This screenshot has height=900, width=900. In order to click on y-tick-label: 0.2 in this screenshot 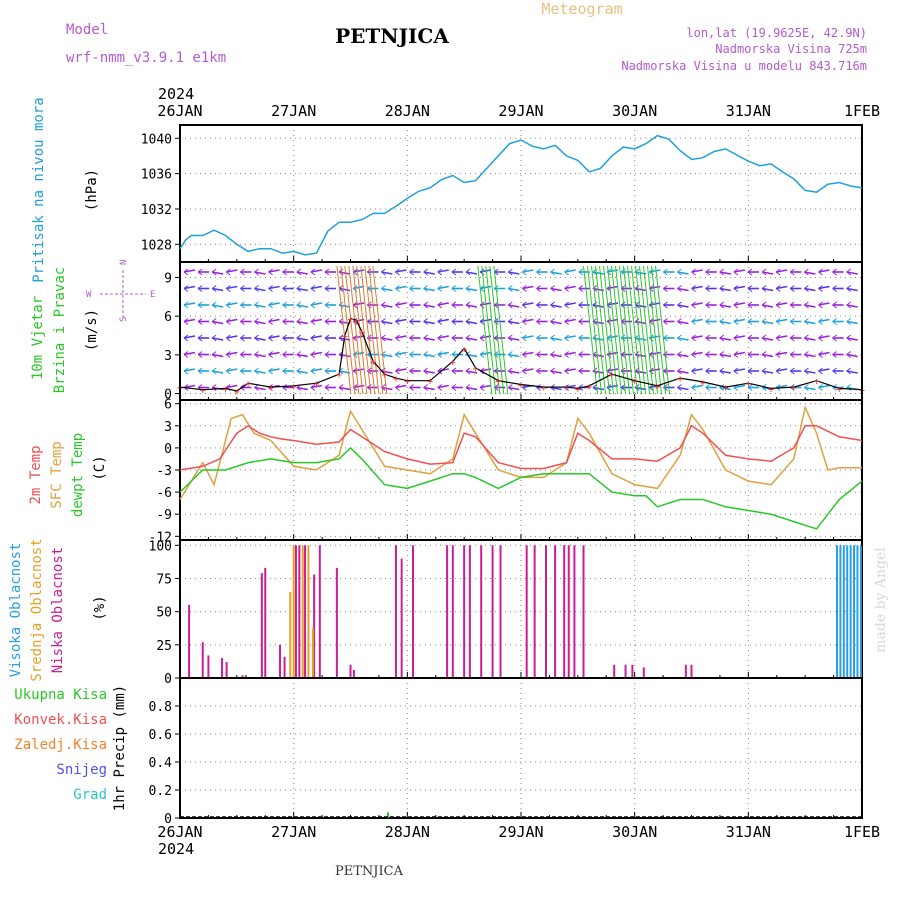, I will do `click(160, 791)`.